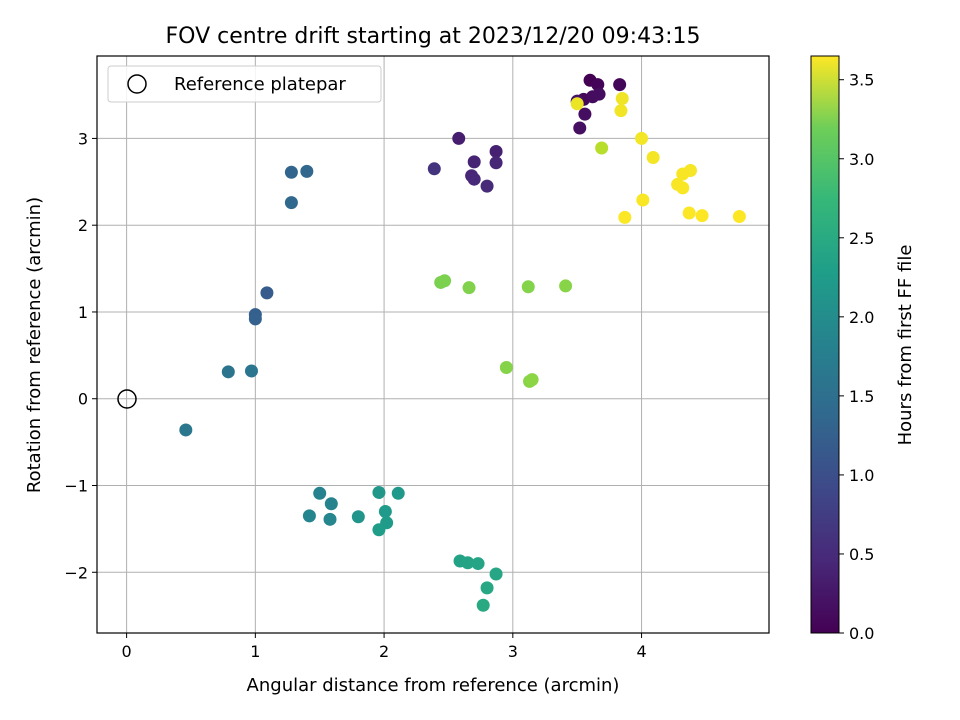 The image size is (960, 720). Describe the element at coordinates (83, 399) in the screenshot. I see `y-tick-label: 0` at that location.